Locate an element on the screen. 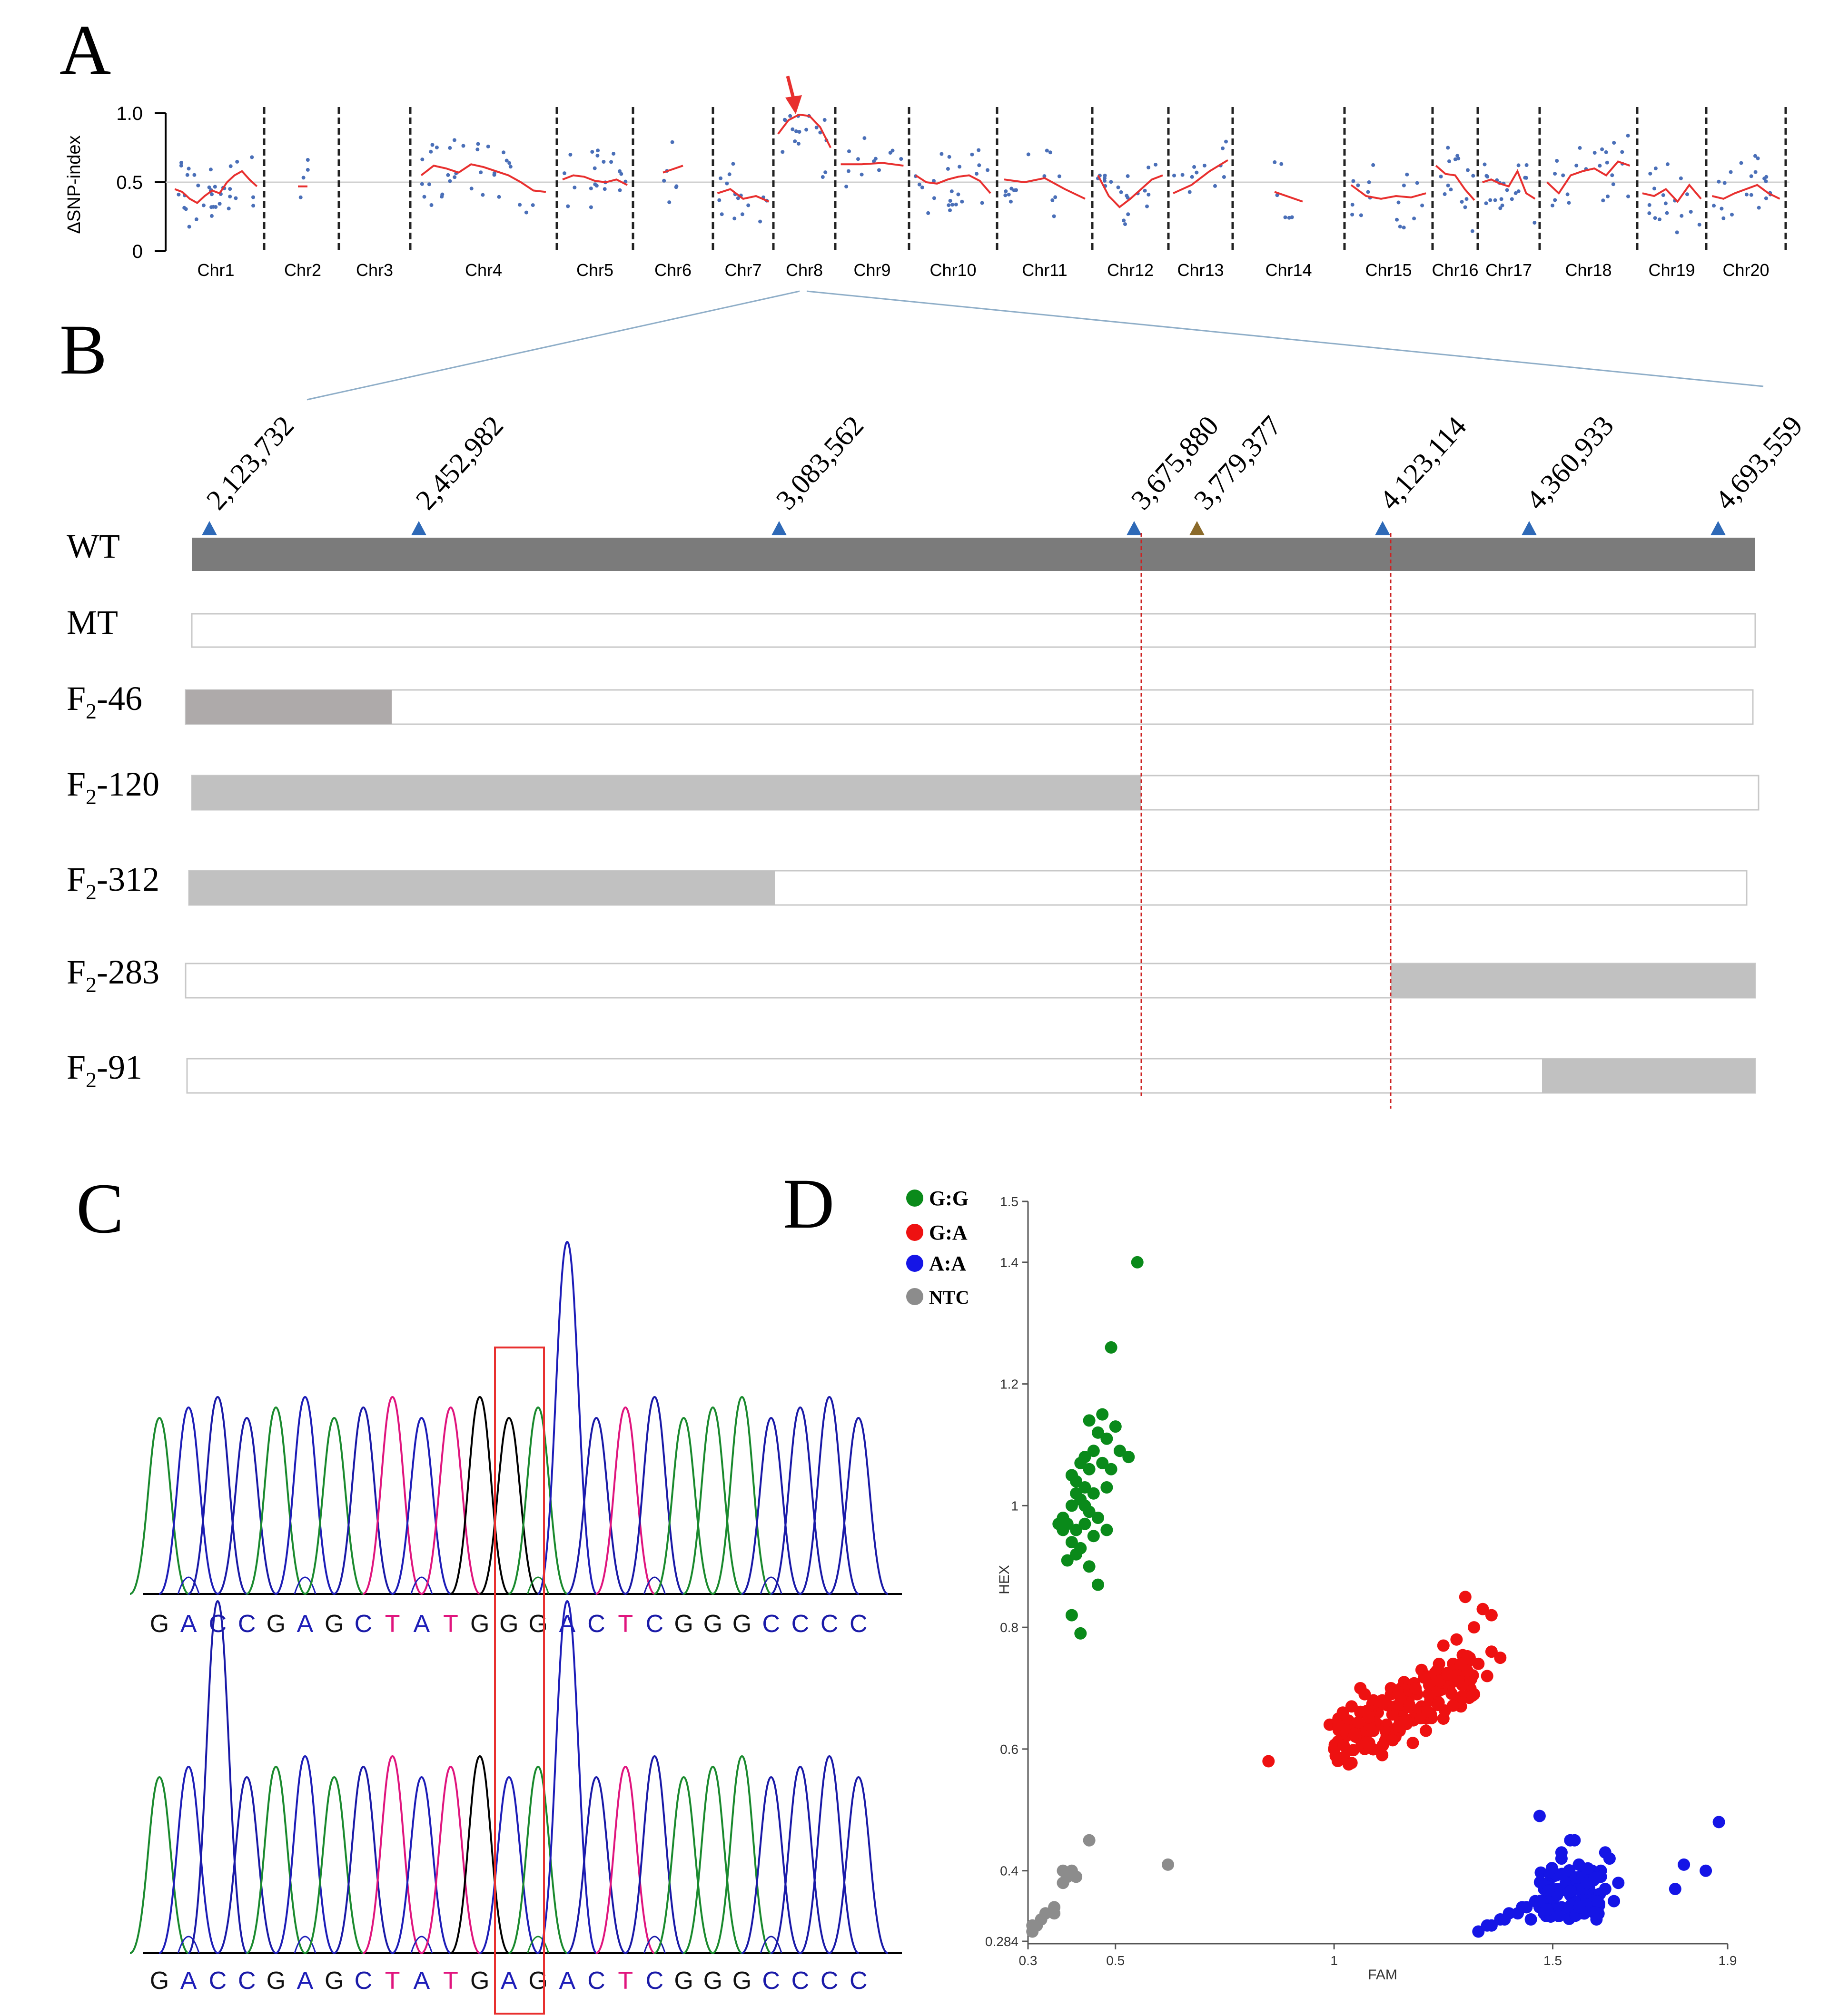  y-tick-label: 1.2 is located at coordinates (1009, 1384).